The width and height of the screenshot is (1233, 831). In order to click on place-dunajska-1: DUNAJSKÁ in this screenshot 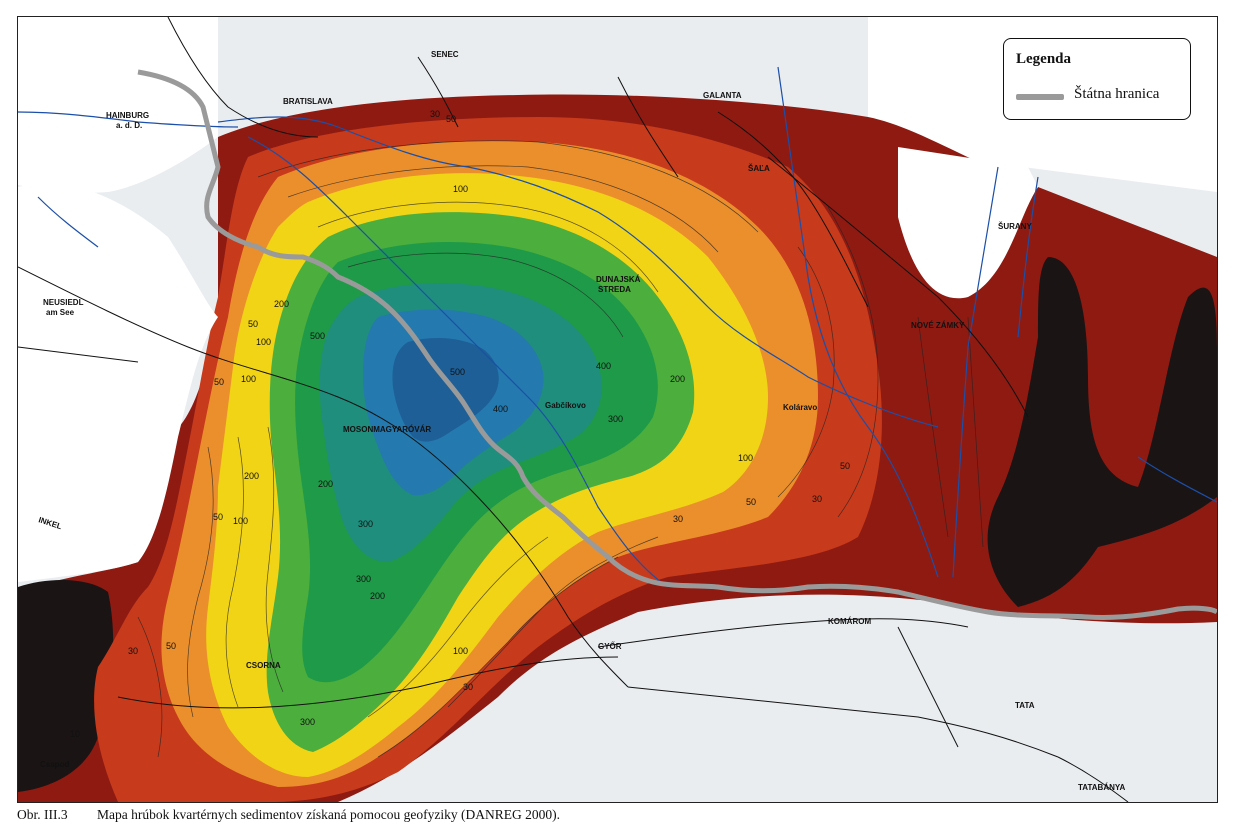, I will do `click(618, 279)`.